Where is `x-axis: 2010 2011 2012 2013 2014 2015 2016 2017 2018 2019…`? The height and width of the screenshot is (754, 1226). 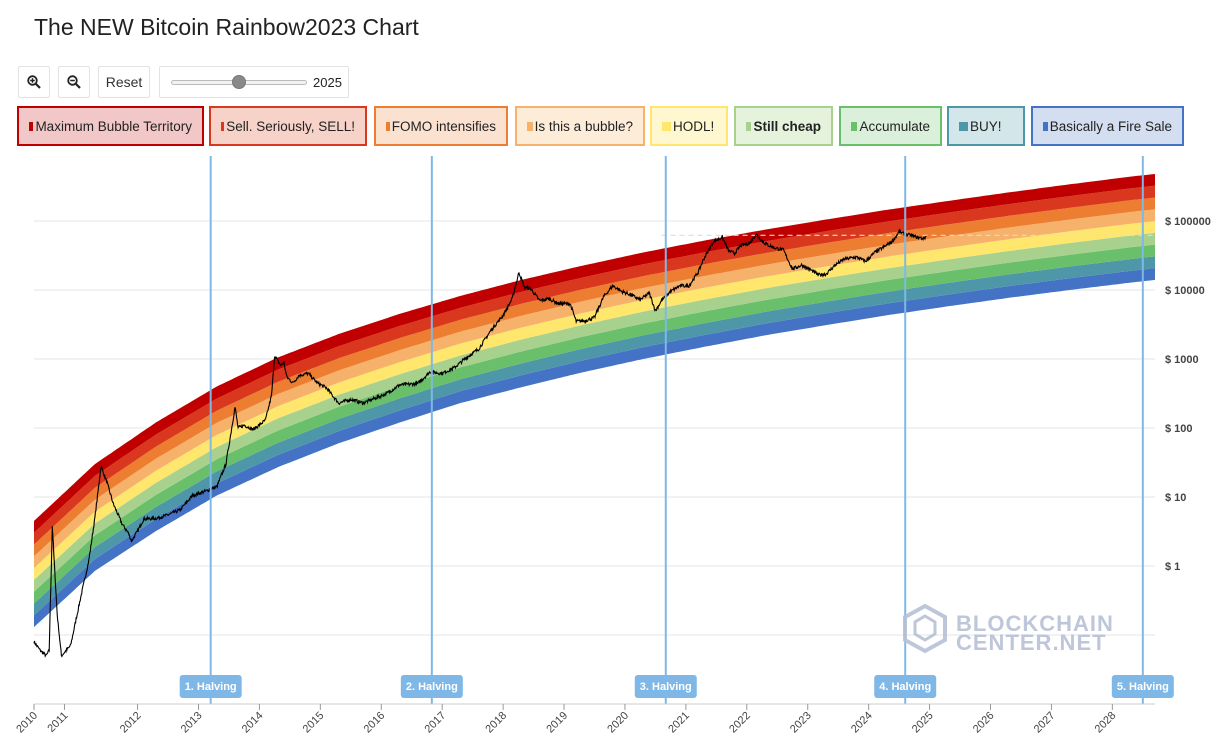 x-axis: 2010 2011 2012 2013 2014 2015 2016 2017 2018 2019… is located at coordinates (584, 719).